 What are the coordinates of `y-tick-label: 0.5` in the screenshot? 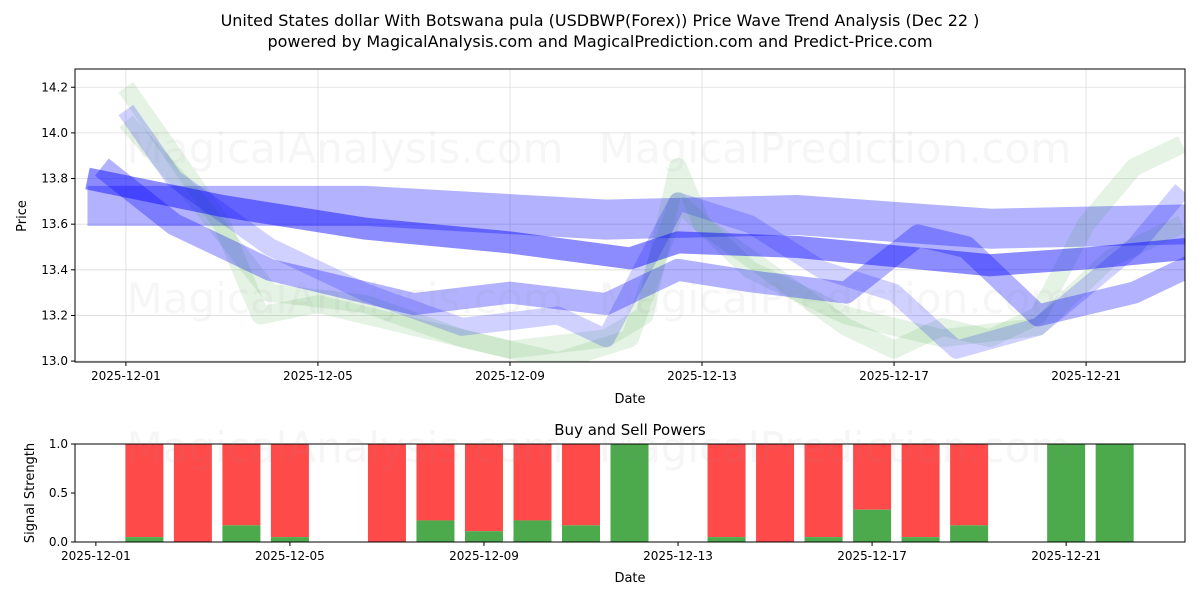 It's located at (58, 493).